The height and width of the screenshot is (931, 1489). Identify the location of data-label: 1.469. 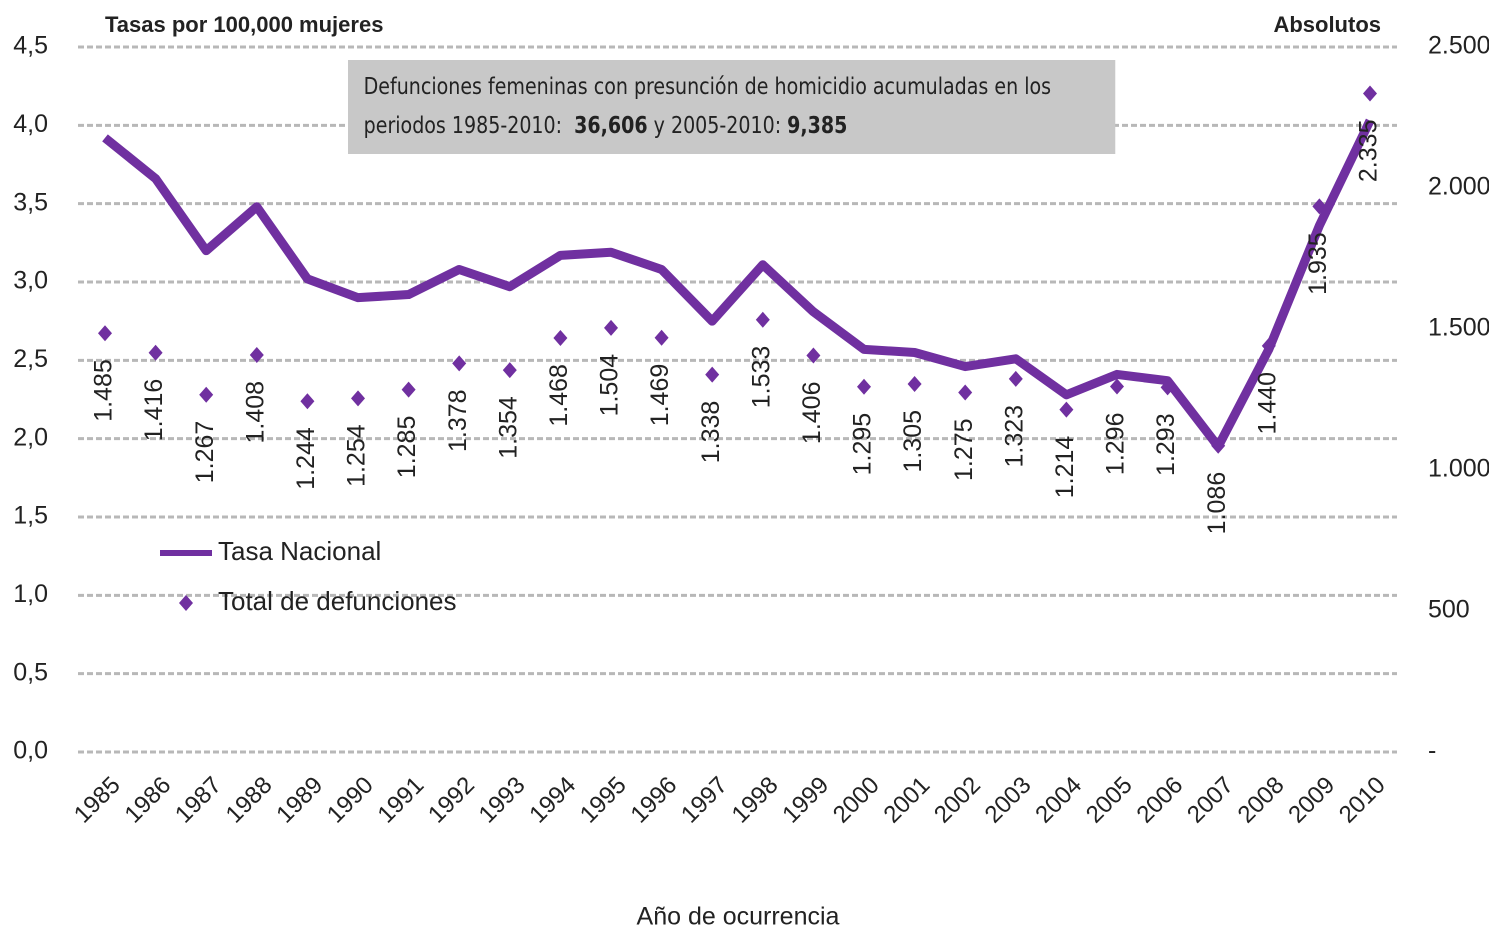
(660, 395).